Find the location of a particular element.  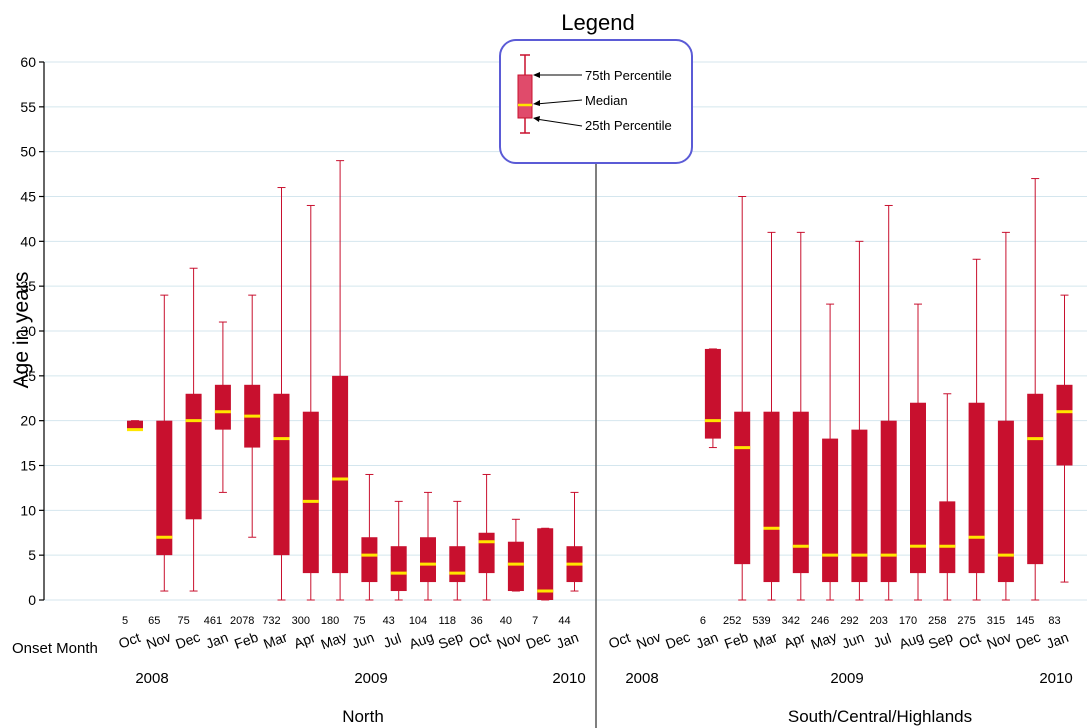

box-sep: 258 is located at coordinates (942, 510).